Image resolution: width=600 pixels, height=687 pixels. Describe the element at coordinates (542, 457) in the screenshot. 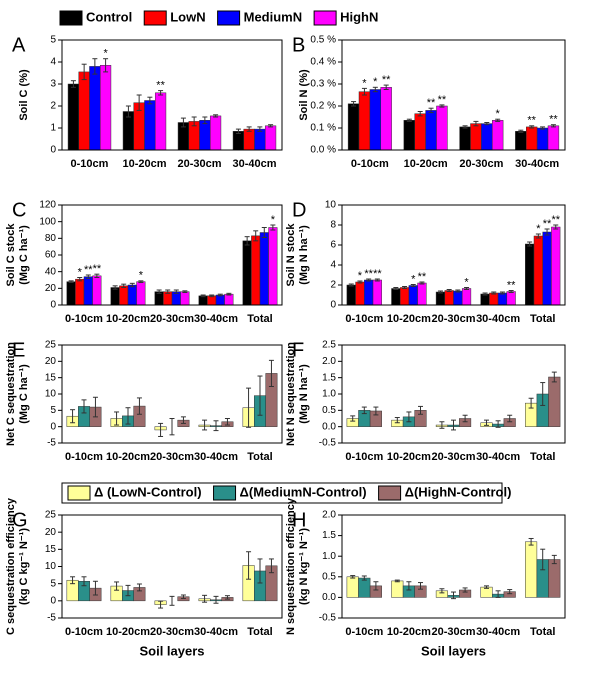

I see `x-tick-label: Total` at that location.